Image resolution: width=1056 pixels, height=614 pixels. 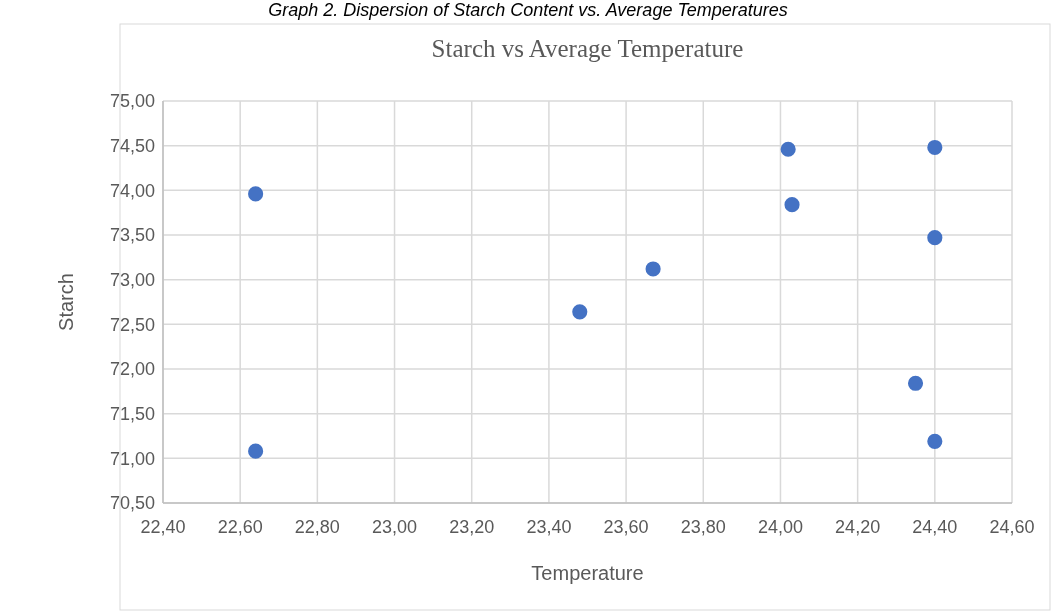 What do you see at coordinates (780, 527) in the screenshot?
I see `x-tick-label: 24,00` at bounding box center [780, 527].